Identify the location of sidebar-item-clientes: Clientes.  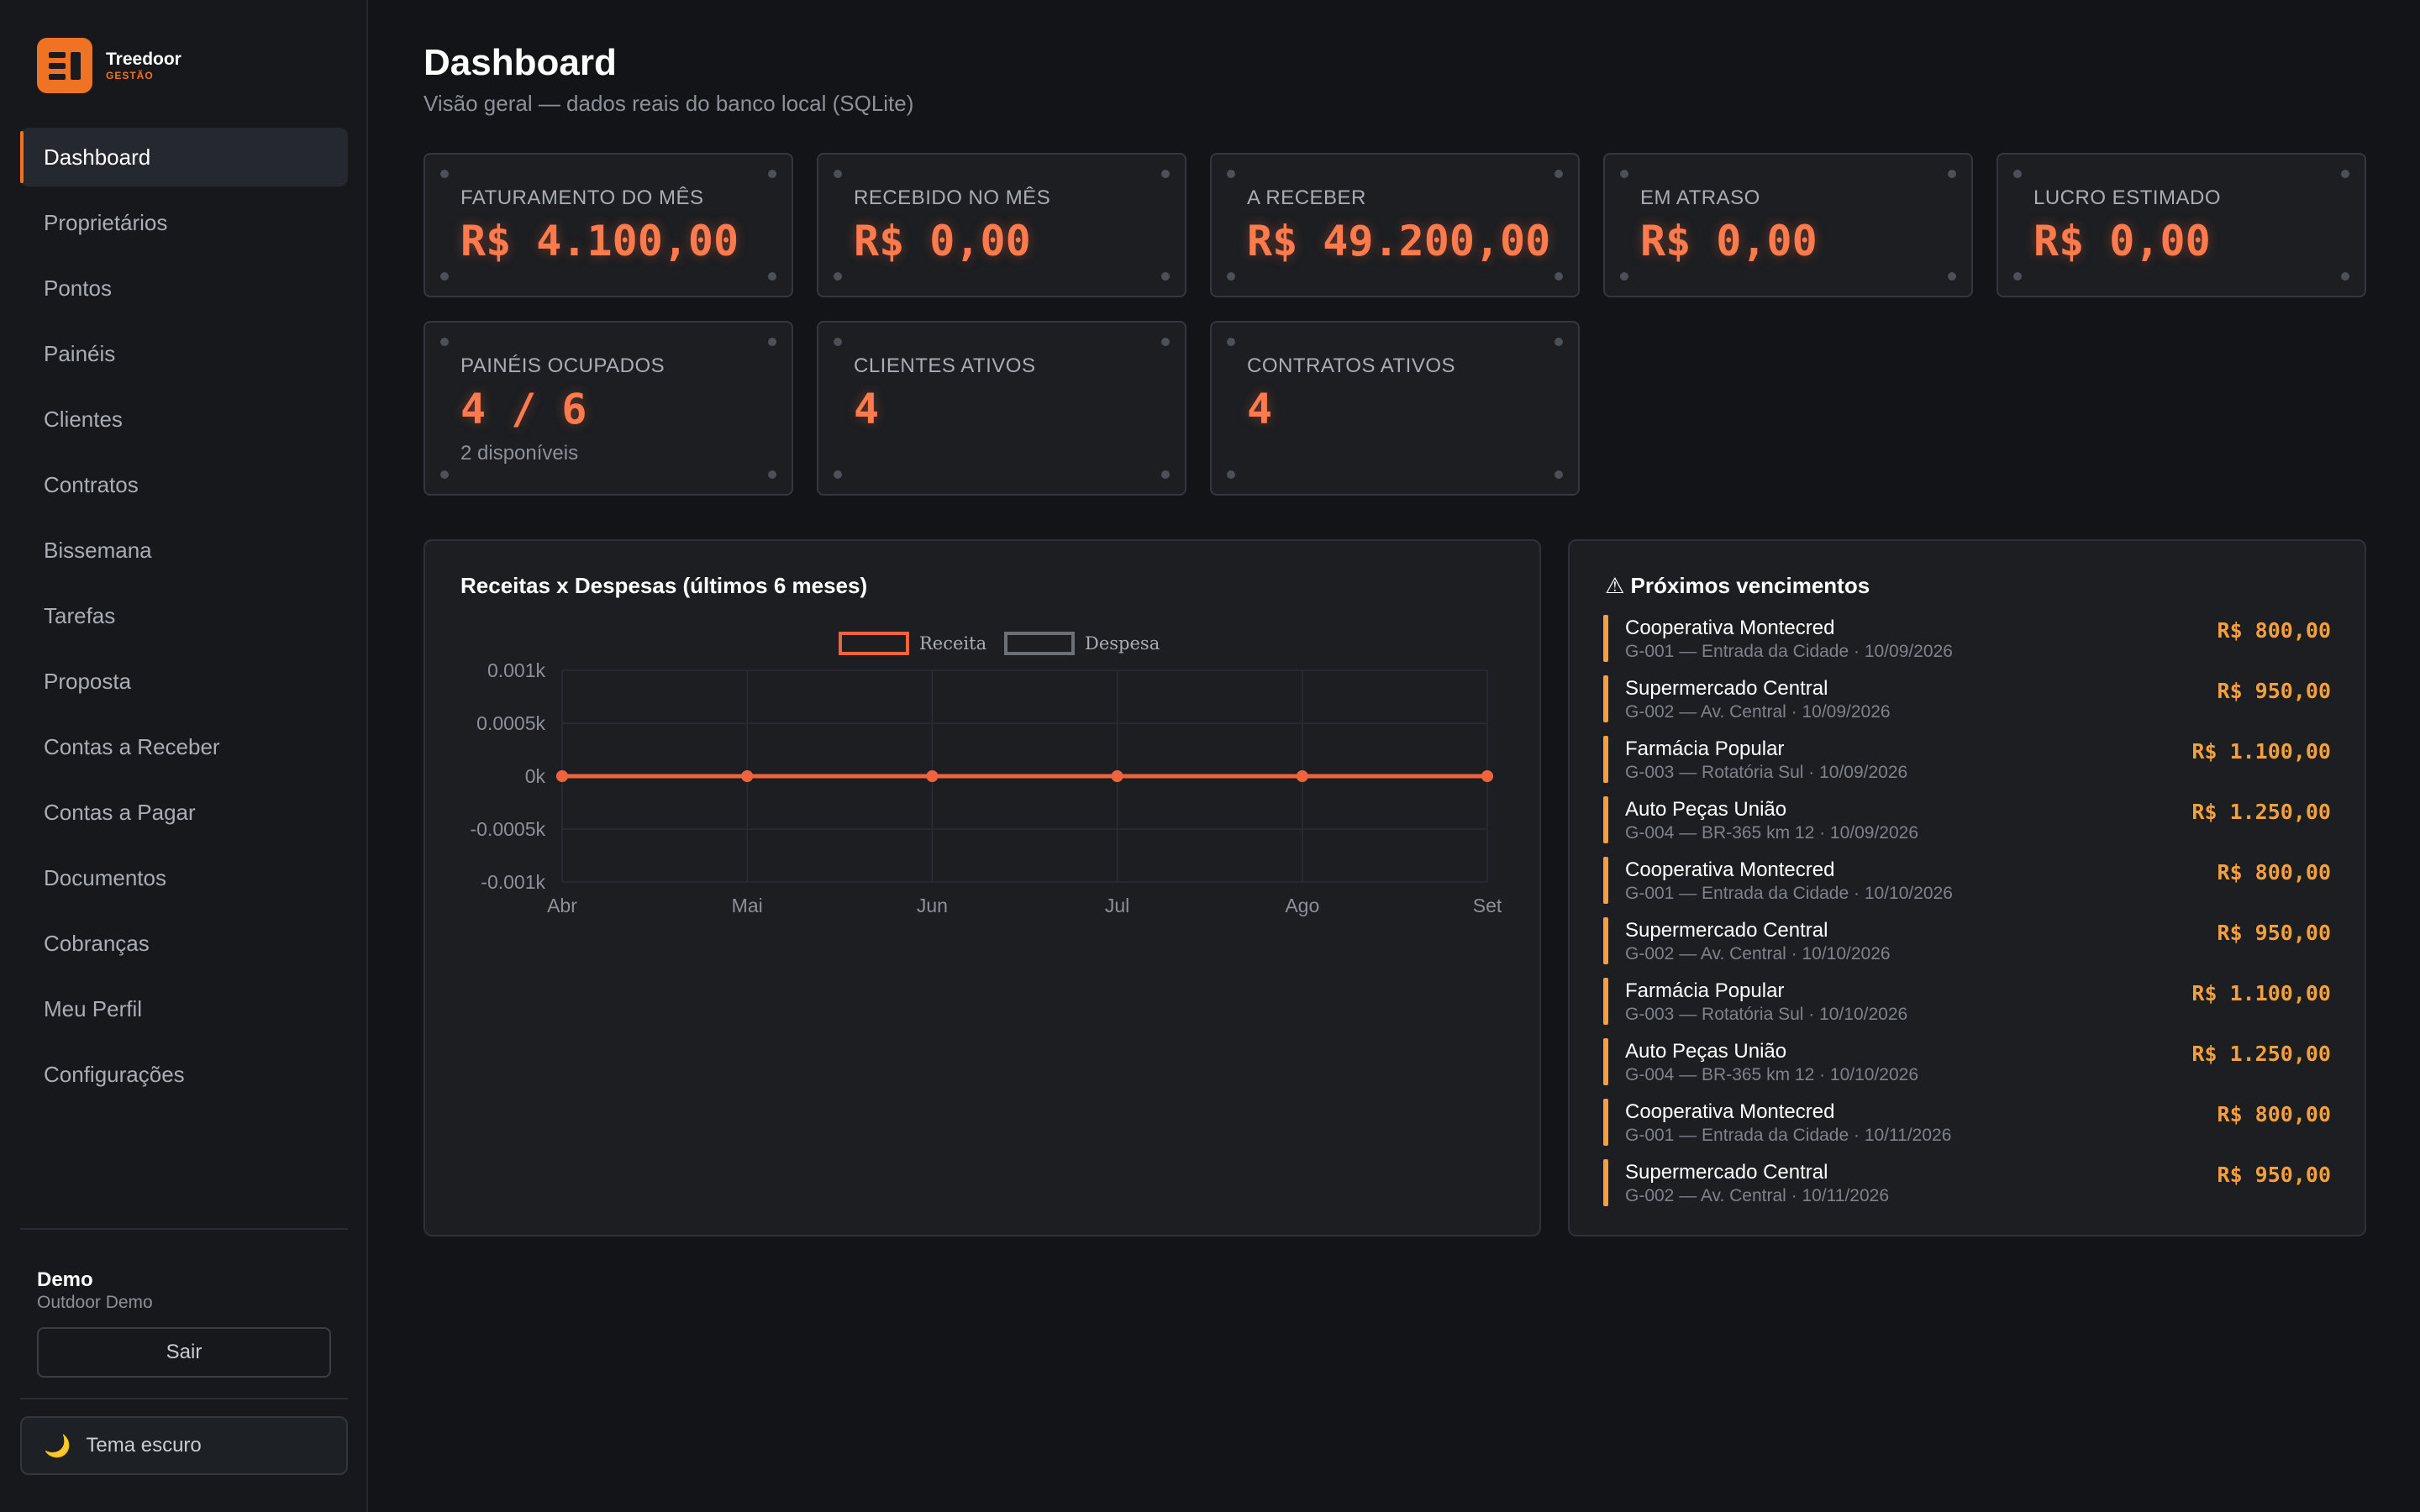
(83, 419).